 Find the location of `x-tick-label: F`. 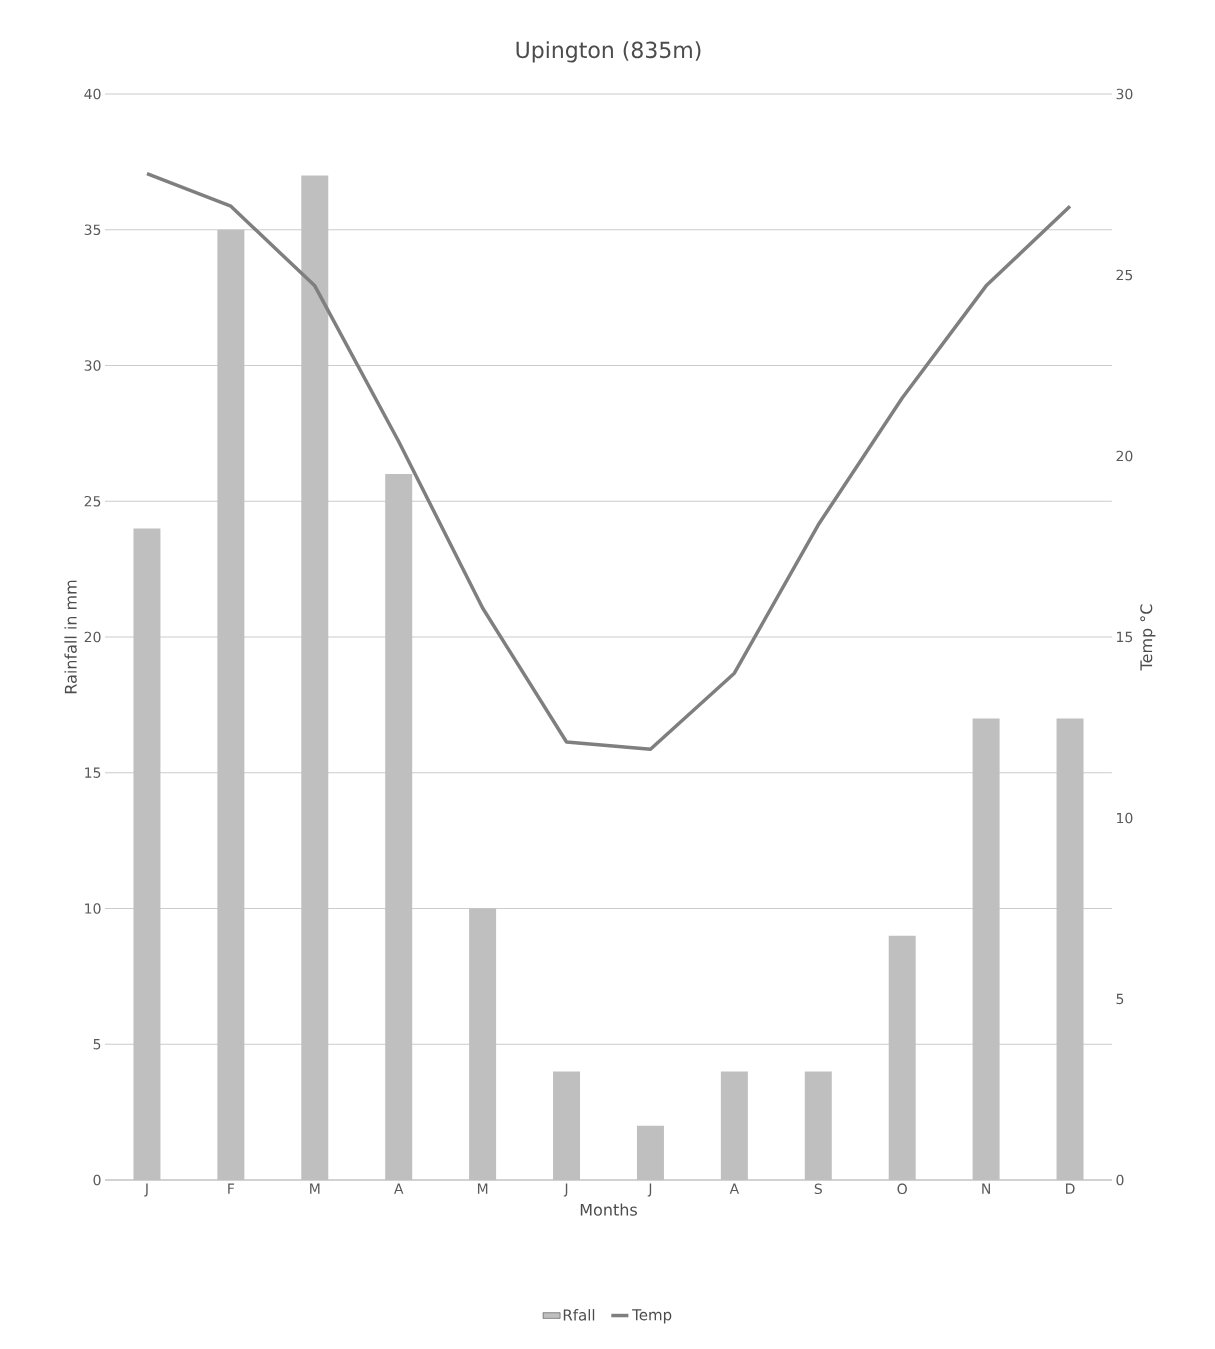

x-tick-label: F is located at coordinates (231, 1188).